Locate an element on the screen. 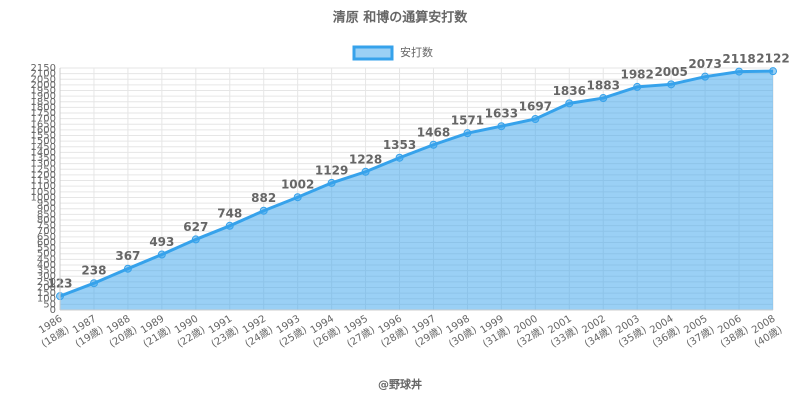 This screenshot has height=404, width=800. x-tick-label: 1995(27歳) is located at coordinates (357, 331).